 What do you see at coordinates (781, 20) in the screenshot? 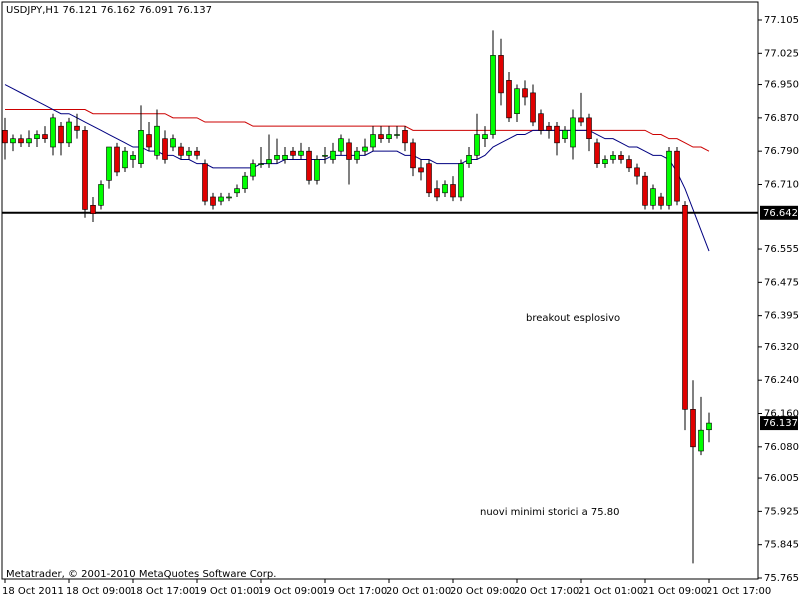
I see `y-tick-label: 77.105` at bounding box center [781, 20].